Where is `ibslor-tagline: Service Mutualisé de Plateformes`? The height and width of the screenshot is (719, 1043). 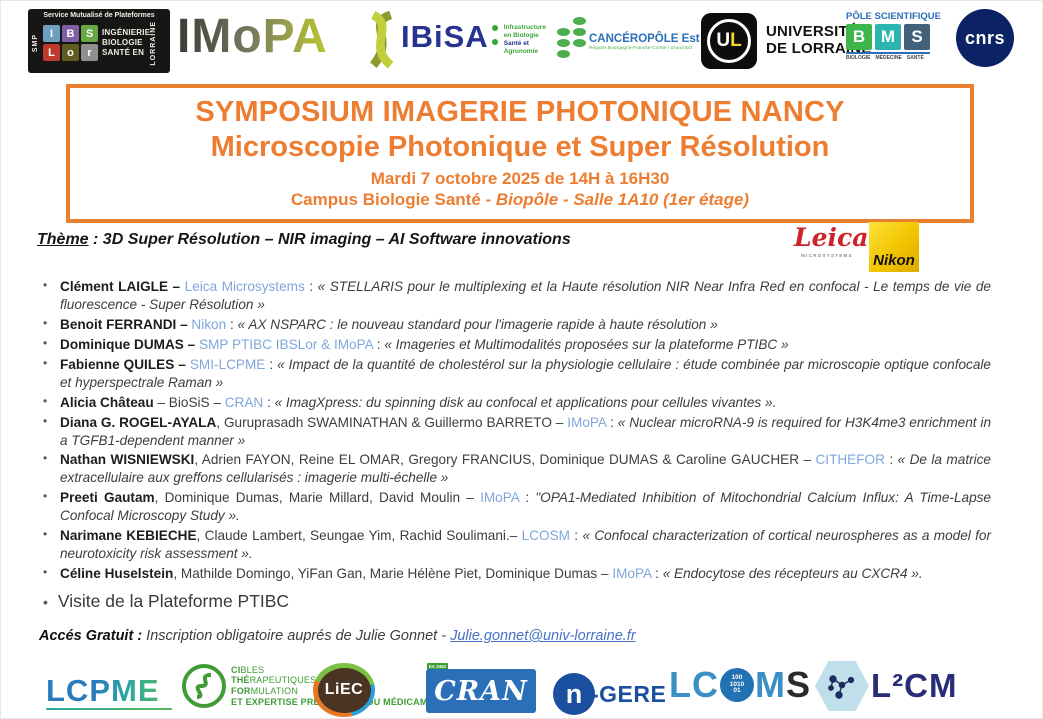
ibslor-tagline: Service Mutualisé de Plateformes is located at coordinates (99, 15).